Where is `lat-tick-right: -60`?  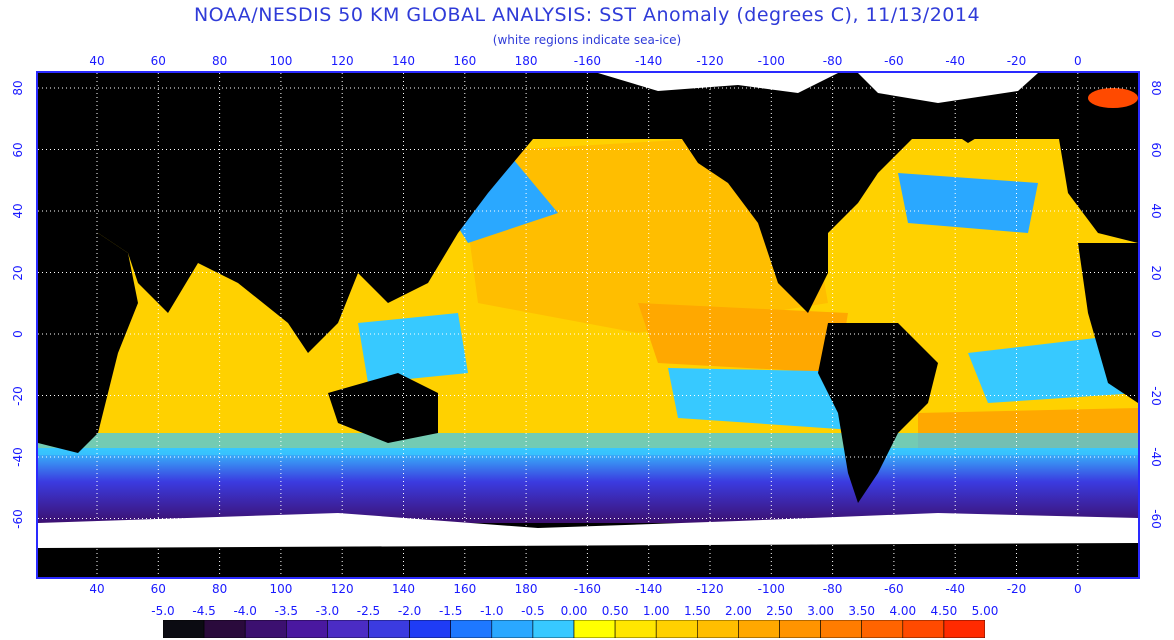
lat-tick-right: -60 is located at coordinates (1156, 518).